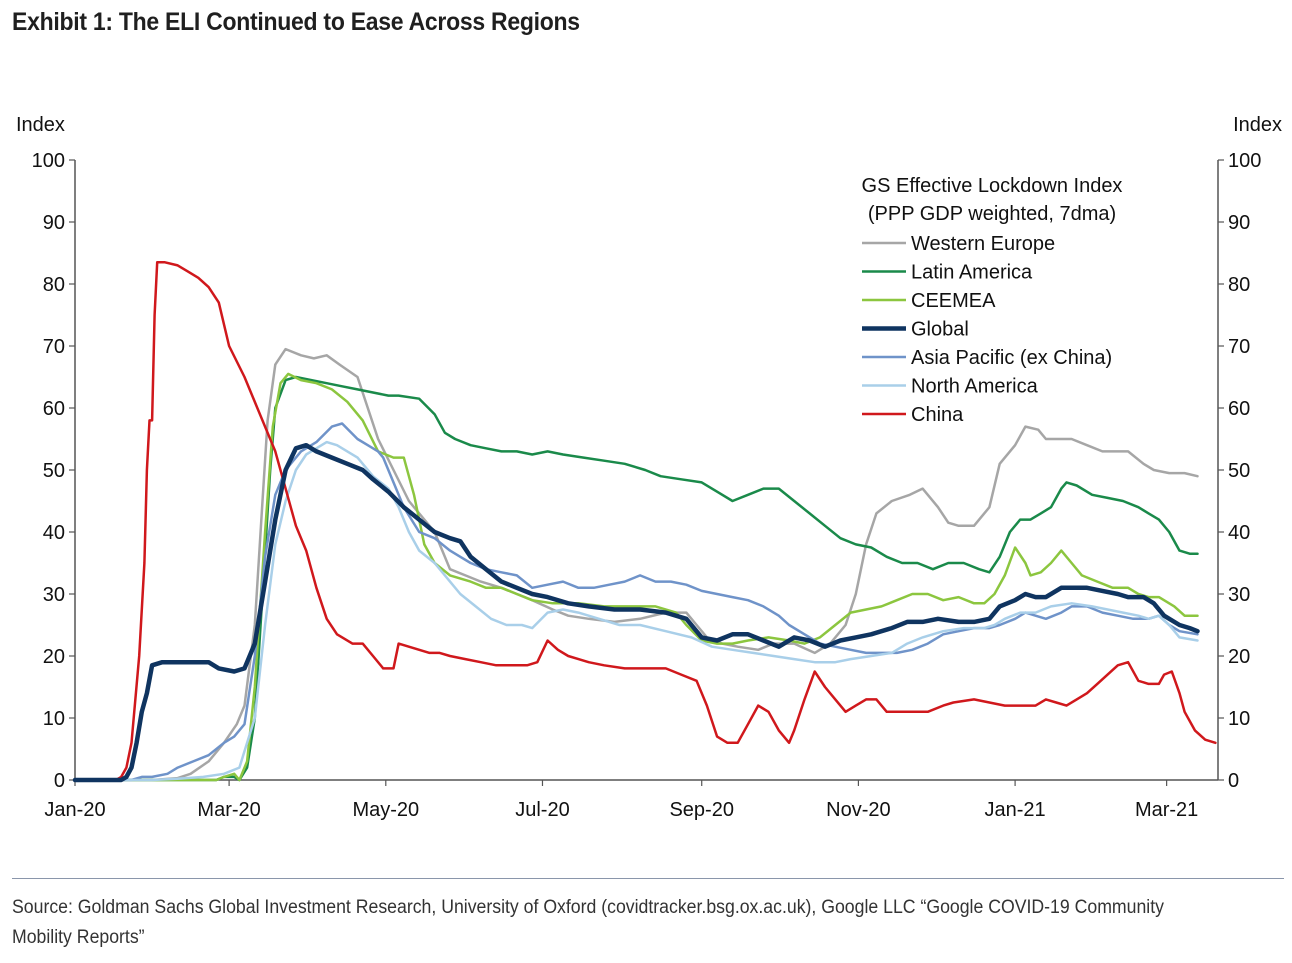 Image resolution: width=1292 pixels, height=963 pixels. I want to click on y-tick-label-right: 30, so click(1239, 595).